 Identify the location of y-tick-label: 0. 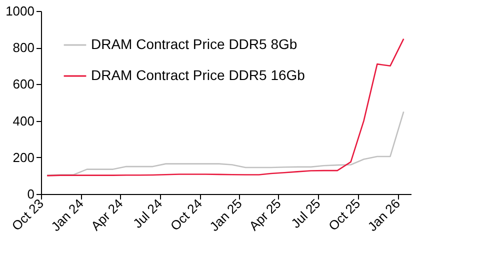
(30, 194).